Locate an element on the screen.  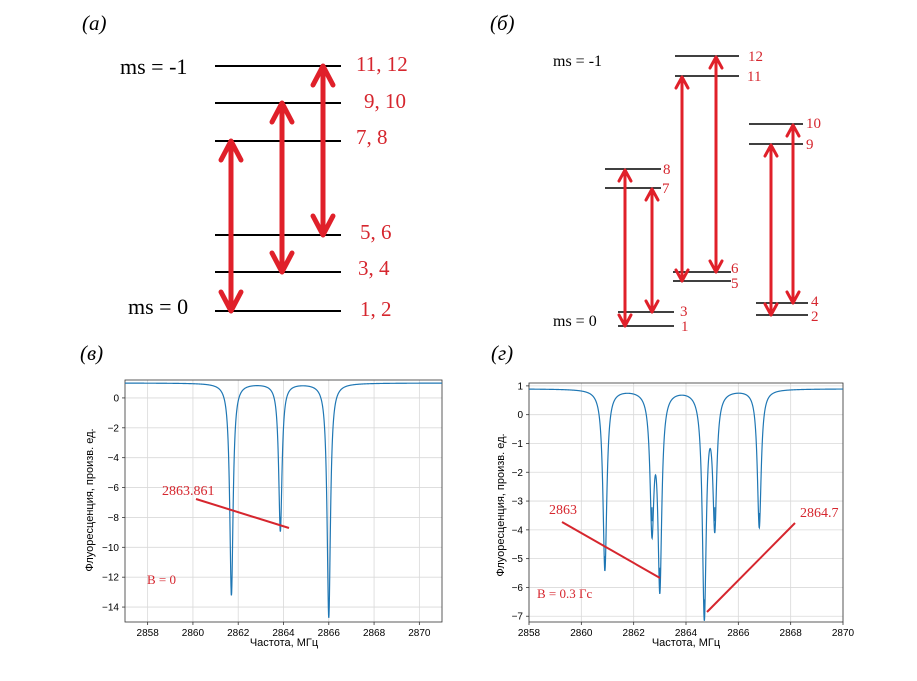
level-label-b-12: 12 is located at coordinates (755, 57).